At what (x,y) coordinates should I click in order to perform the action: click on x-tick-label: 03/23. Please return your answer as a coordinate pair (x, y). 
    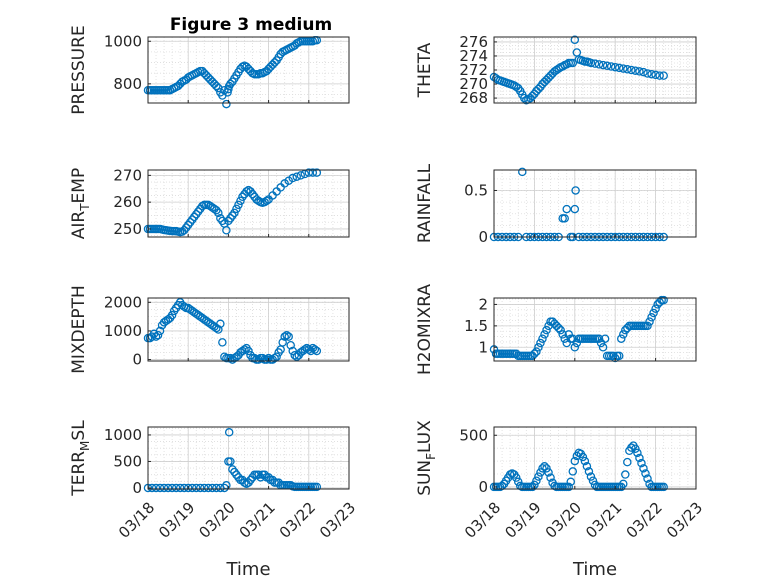
    Looking at the image, I should click on (337, 520).